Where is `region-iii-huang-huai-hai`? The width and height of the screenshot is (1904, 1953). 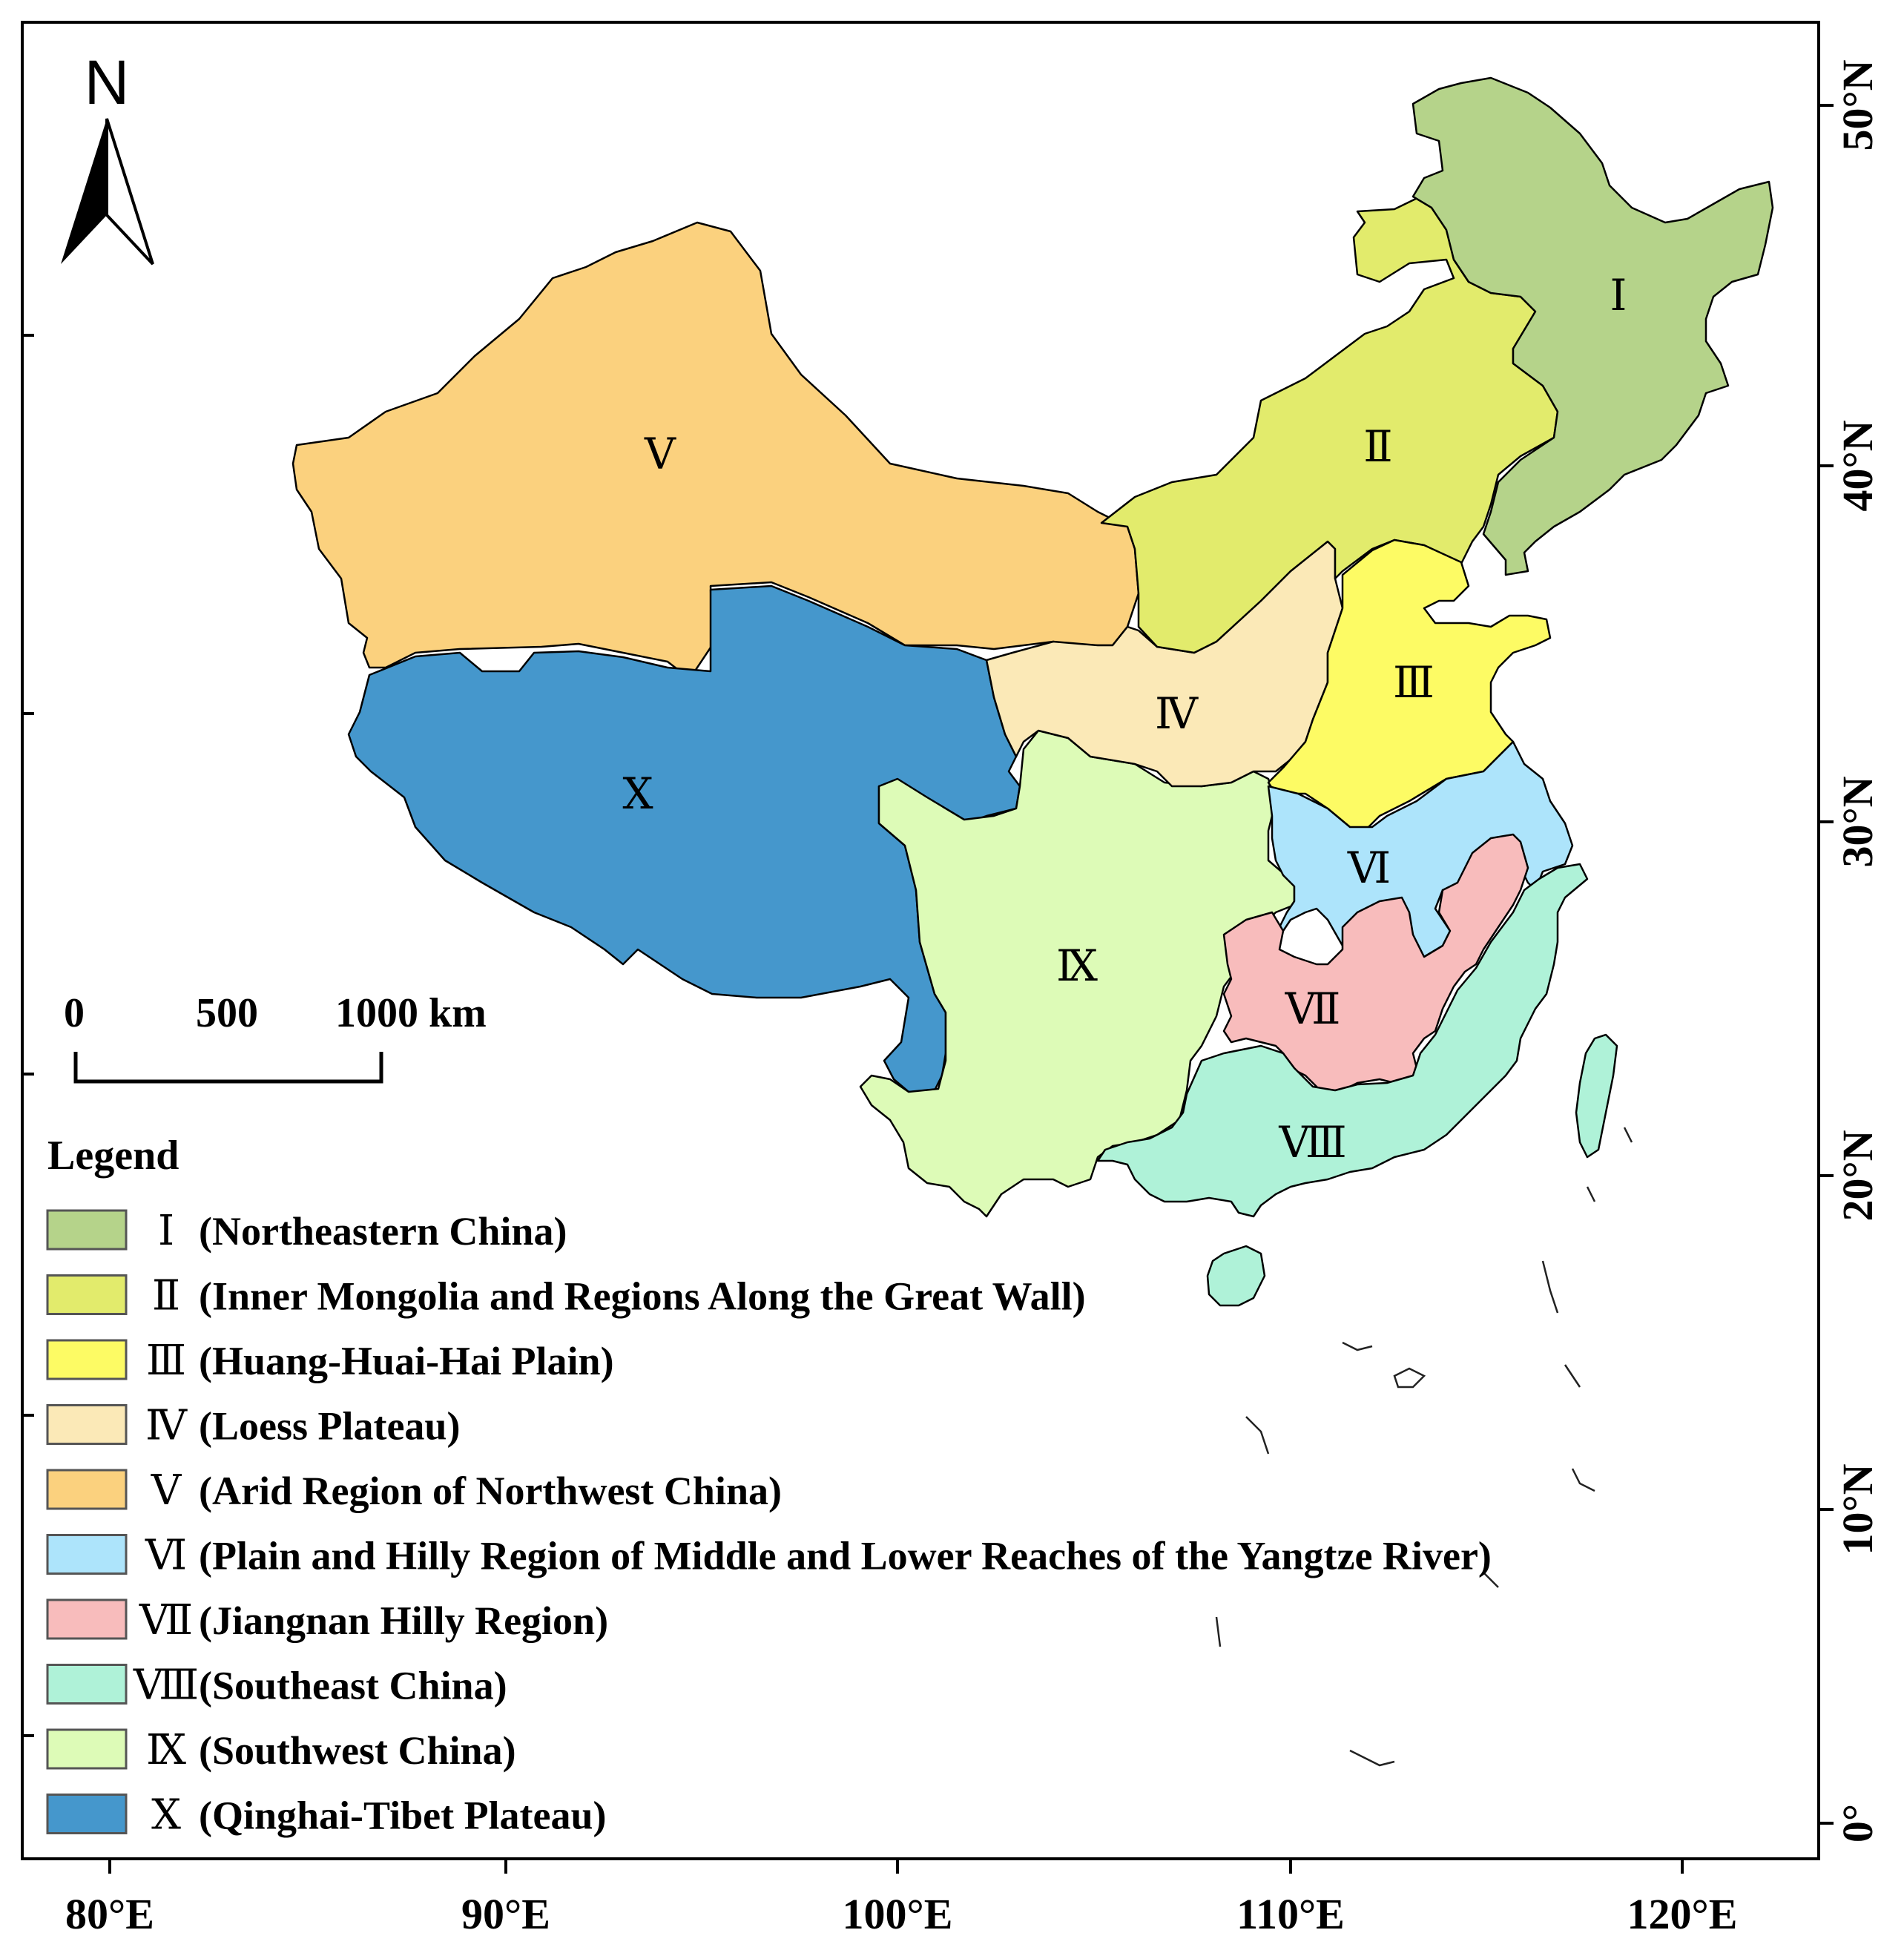
region-iii-huang-huai-hai is located at coordinates (1409, 685).